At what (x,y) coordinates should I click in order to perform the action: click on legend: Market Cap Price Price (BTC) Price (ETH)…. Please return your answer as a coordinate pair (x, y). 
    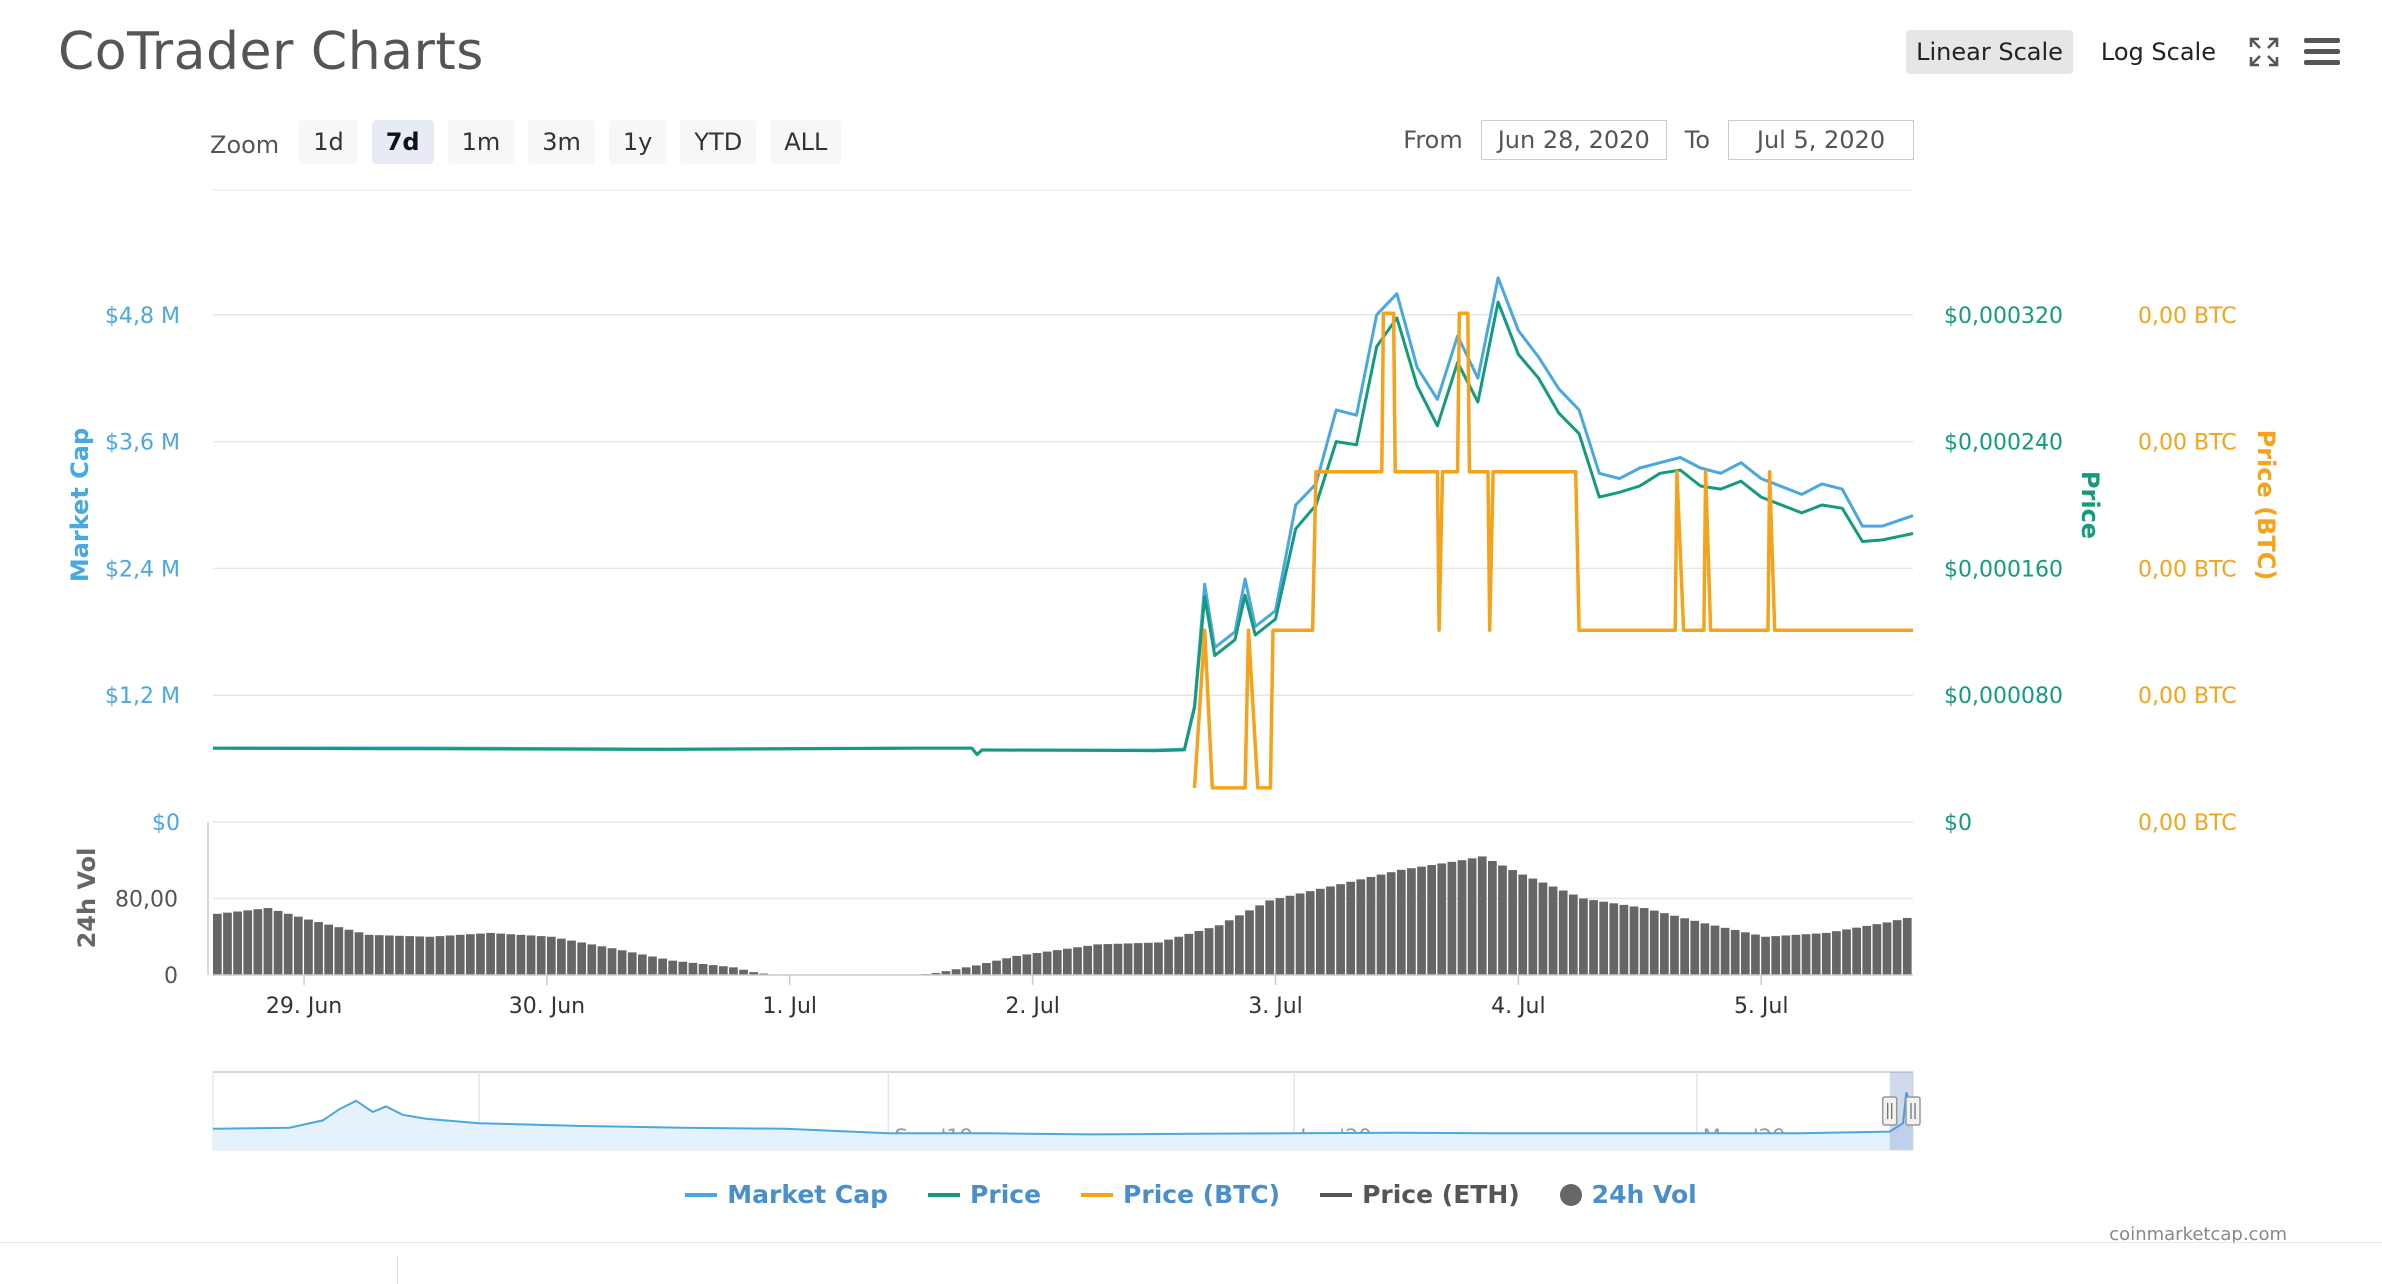
    Looking at the image, I should click on (1191, 1194).